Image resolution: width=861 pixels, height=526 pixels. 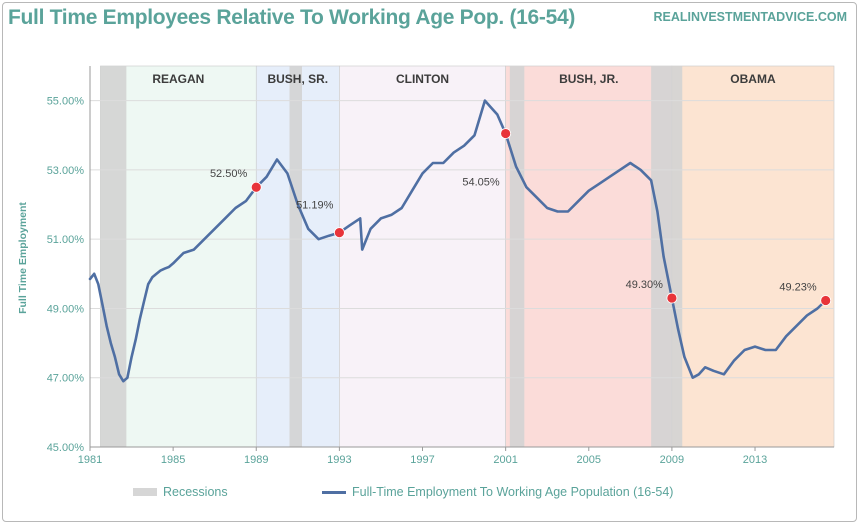 What do you see at coordinates (422, 460) in the screenshot?
I see `x-tick-label: 1997` at bounding box center [422, 460].